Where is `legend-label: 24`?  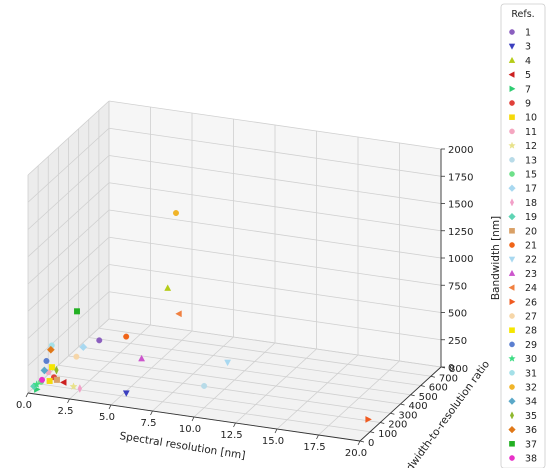 legend-label: 24 is located at coordinates (531, 288).